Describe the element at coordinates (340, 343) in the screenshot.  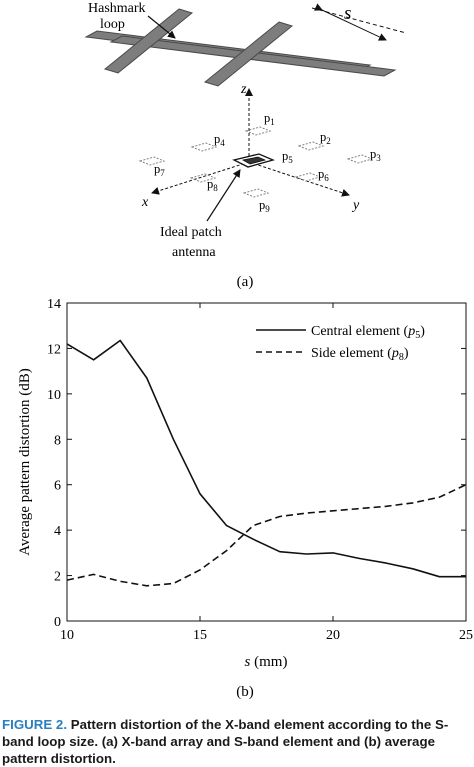
I see `legend: Central element (p5) Side element (p8)` at that location.